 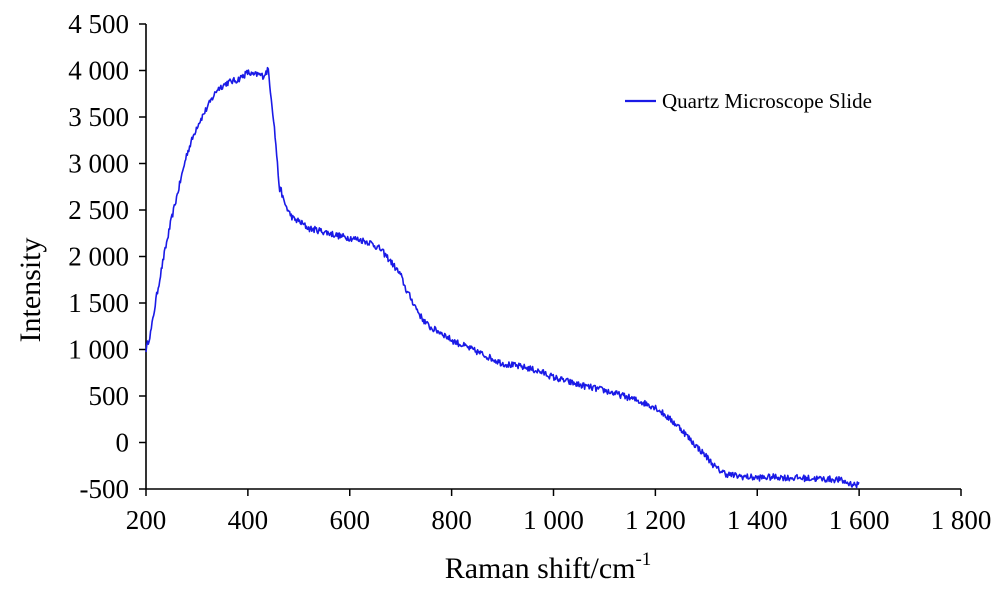 I want to click on x-axis-title-superscript: -1, so click(x=643, y=559).